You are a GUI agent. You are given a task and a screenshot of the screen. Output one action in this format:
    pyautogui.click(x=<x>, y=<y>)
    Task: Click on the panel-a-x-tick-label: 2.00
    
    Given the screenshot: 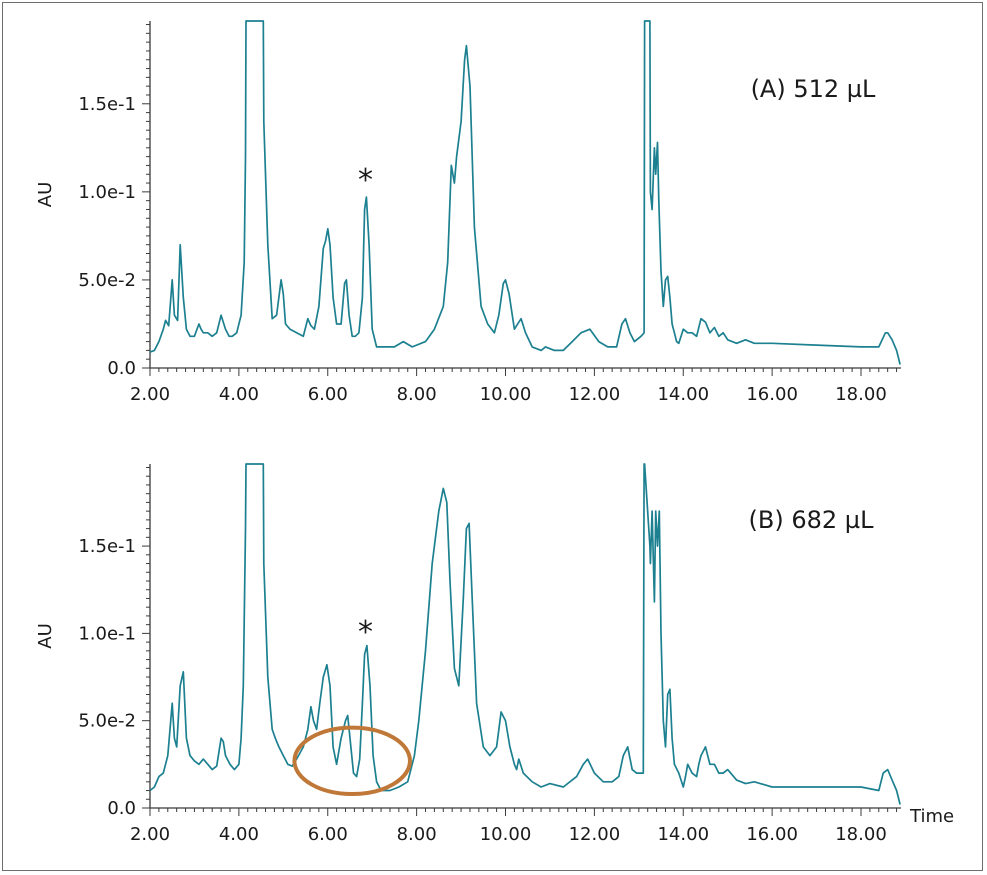 What is the action you would take?
    pyautogui.click(x=150, y=394)
    